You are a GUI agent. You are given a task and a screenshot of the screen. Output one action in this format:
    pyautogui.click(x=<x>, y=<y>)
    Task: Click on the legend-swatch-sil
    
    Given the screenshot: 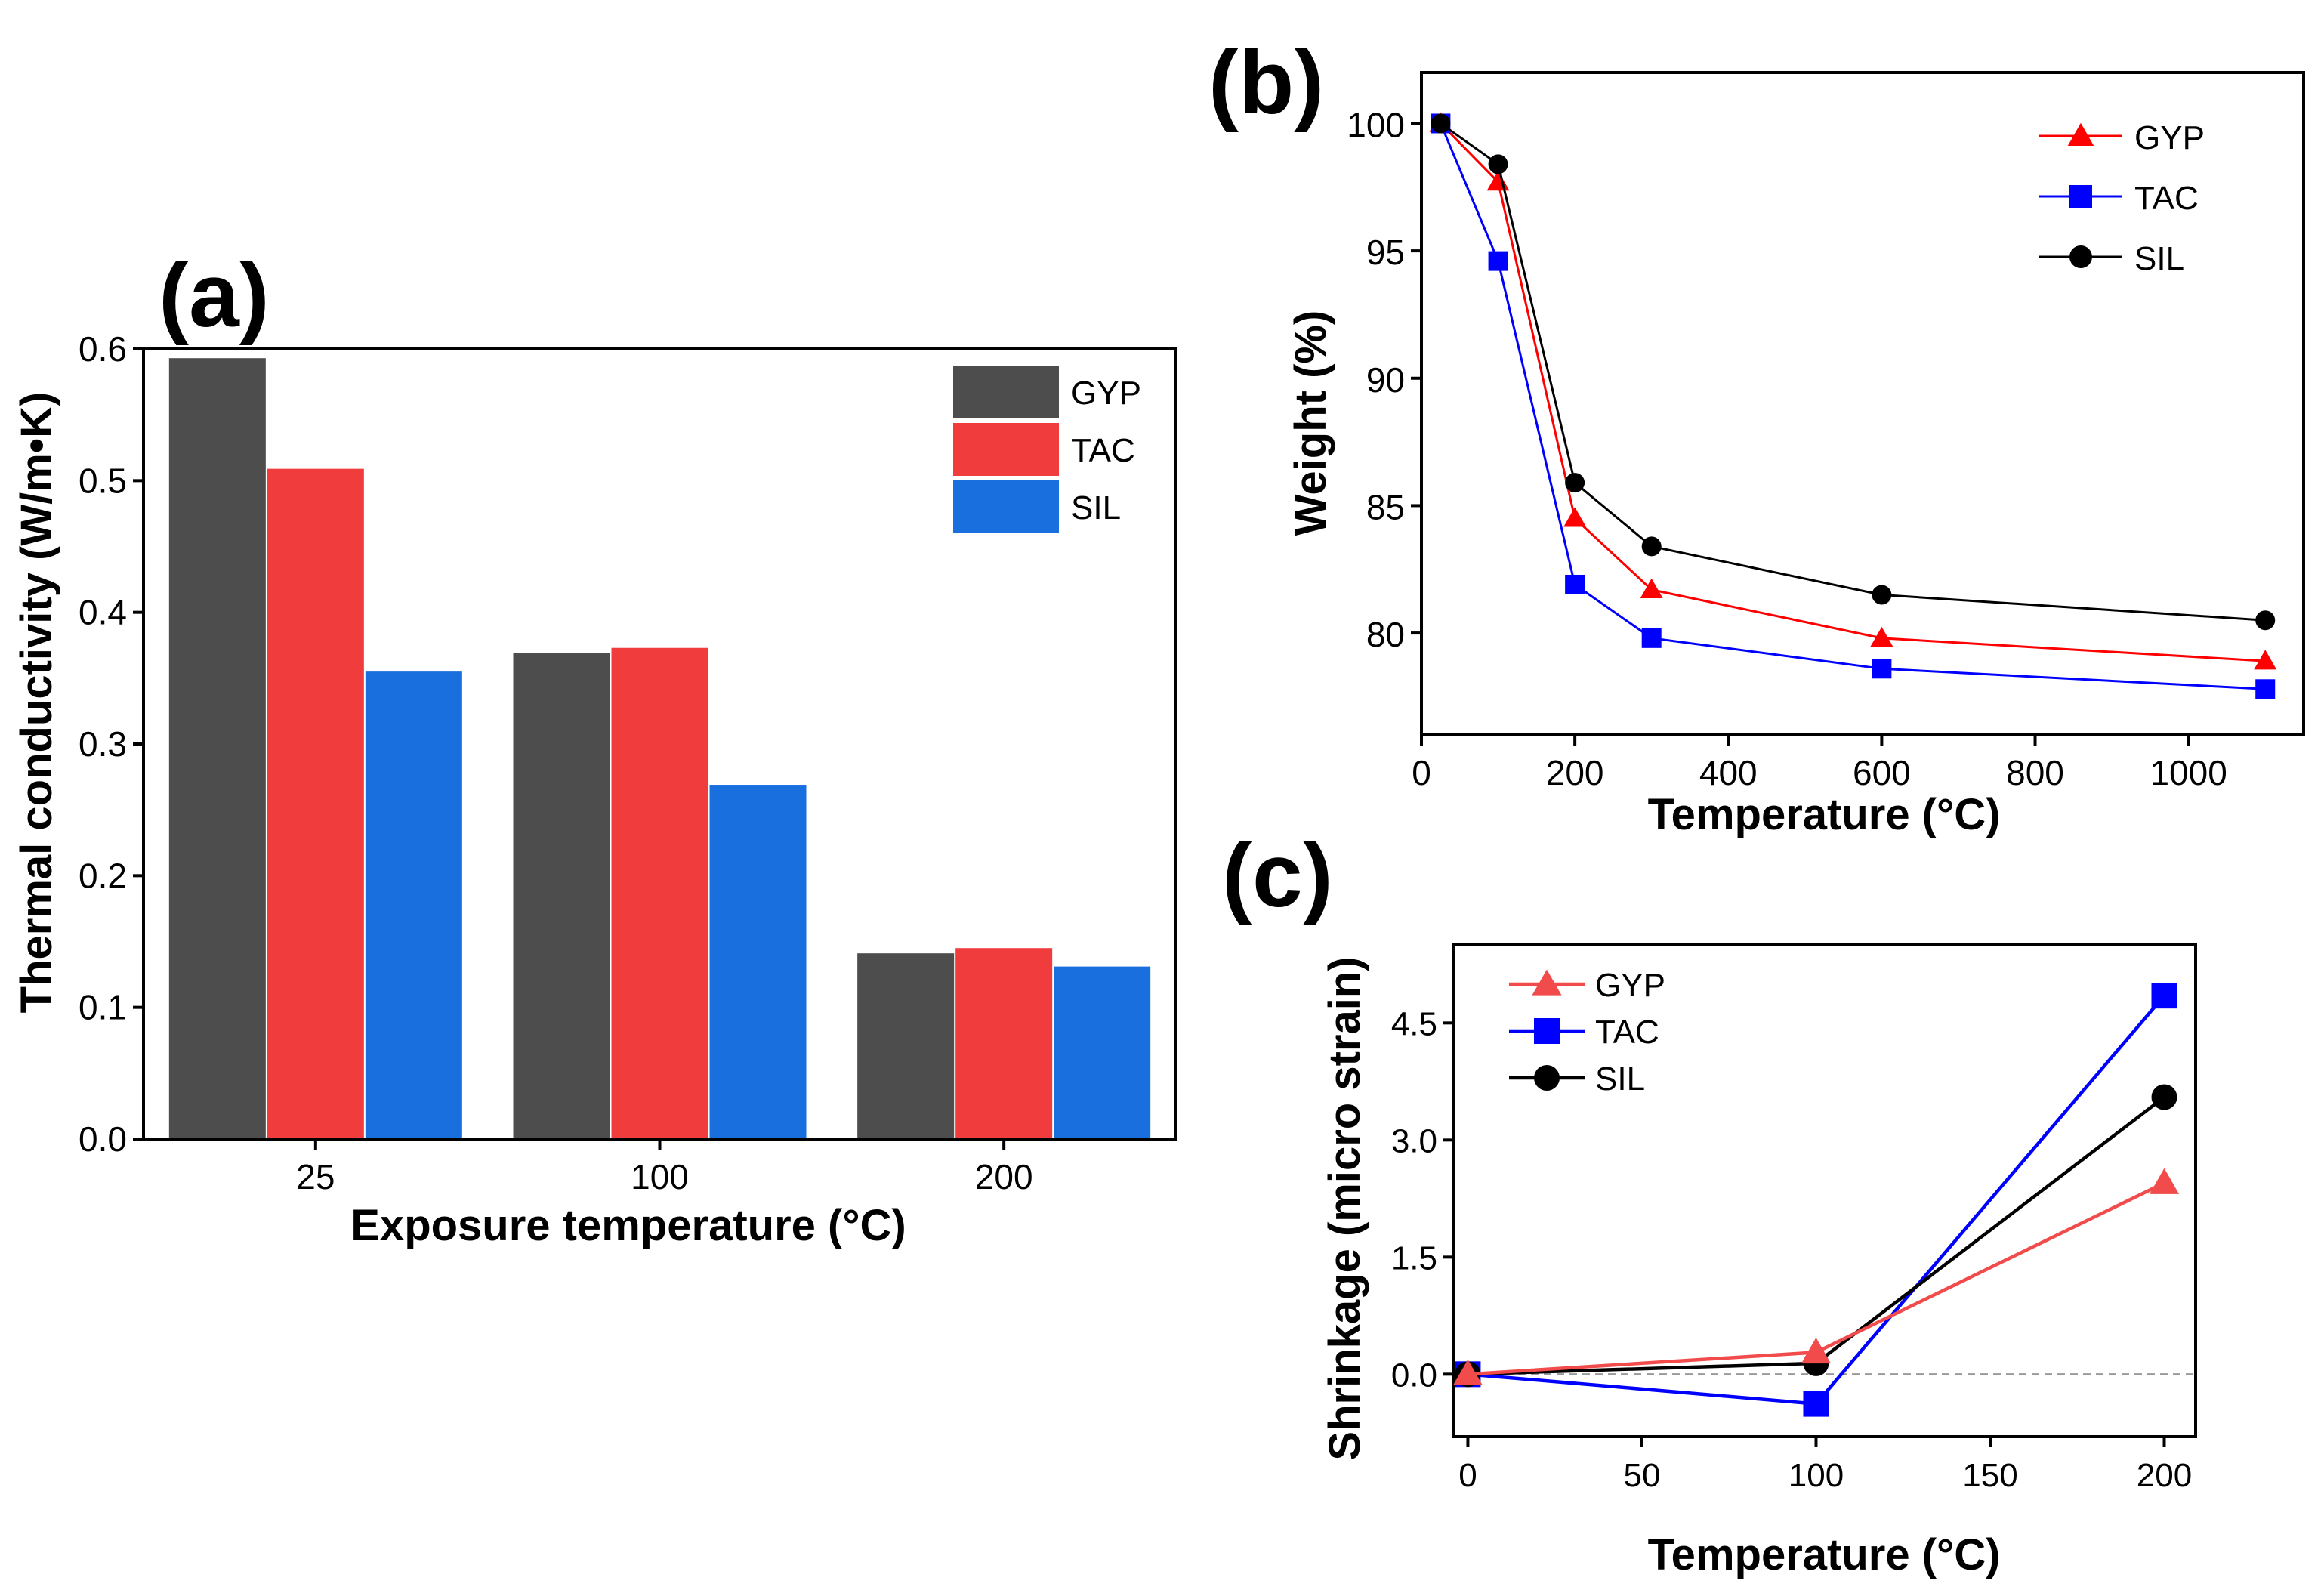 What is the action you would take?
    pyautogui.click(x=1006, y=506)
    